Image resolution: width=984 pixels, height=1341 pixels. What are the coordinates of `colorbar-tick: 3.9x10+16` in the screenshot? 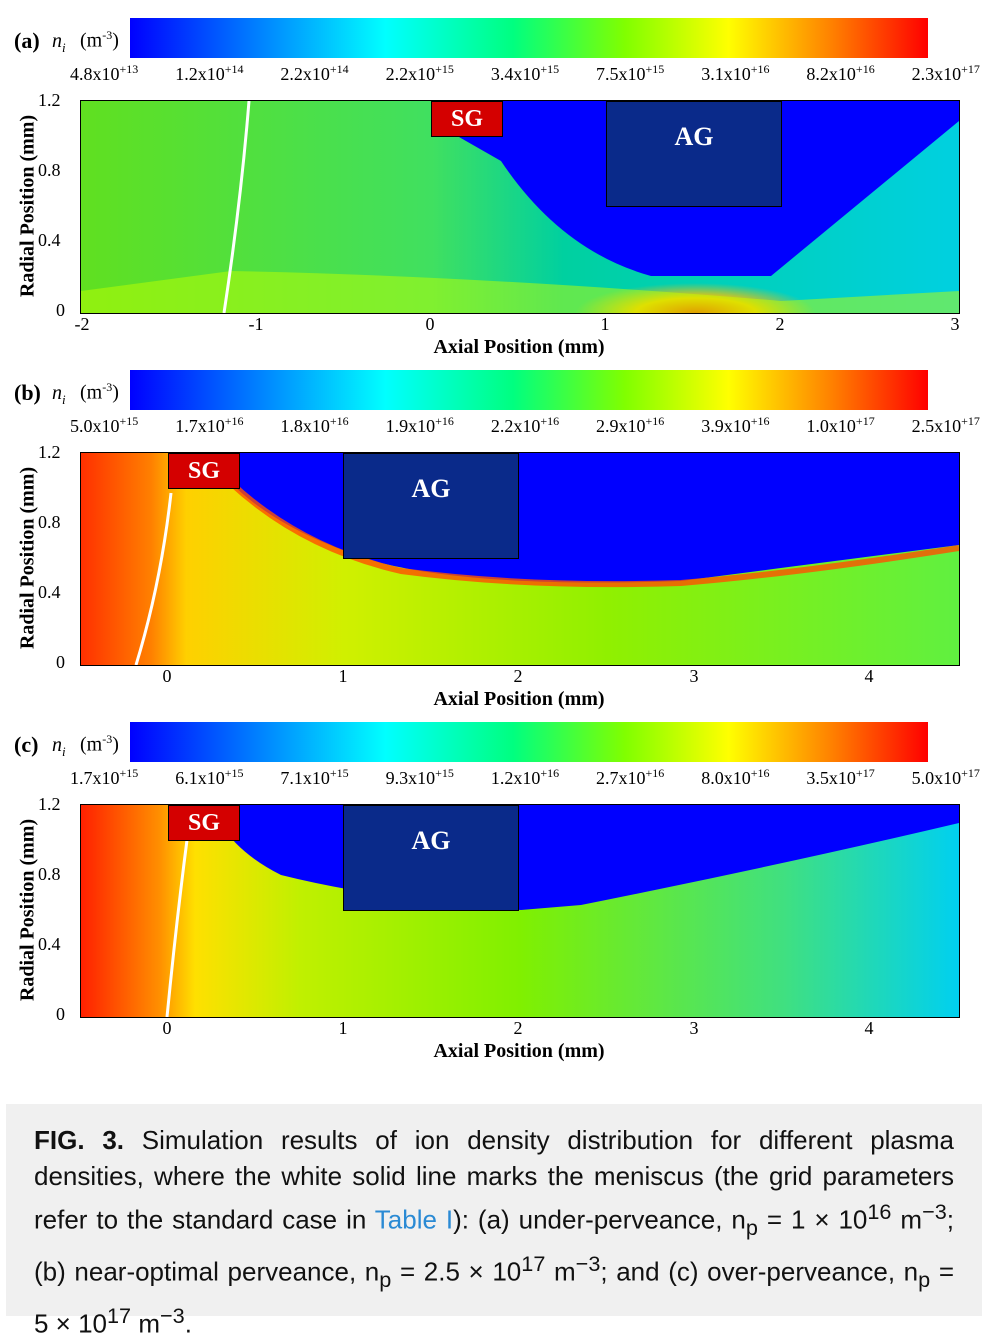 It's located at (735, 425).